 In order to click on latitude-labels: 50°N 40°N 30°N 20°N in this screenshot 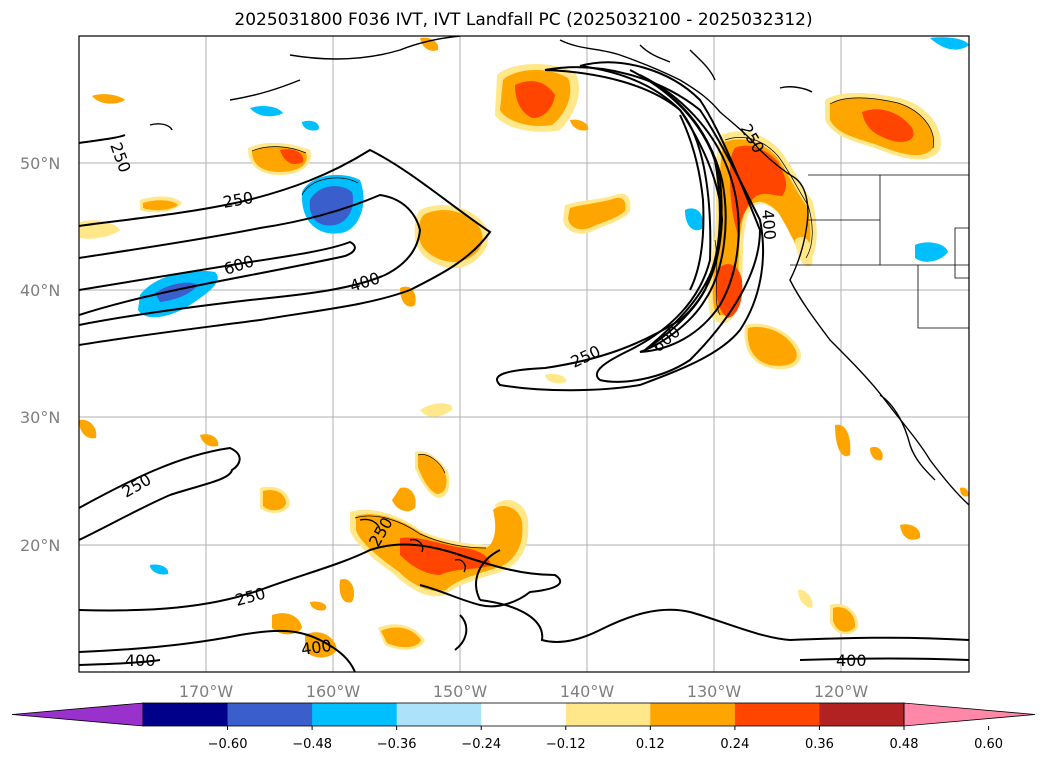, I will do `click(40, 354)`.